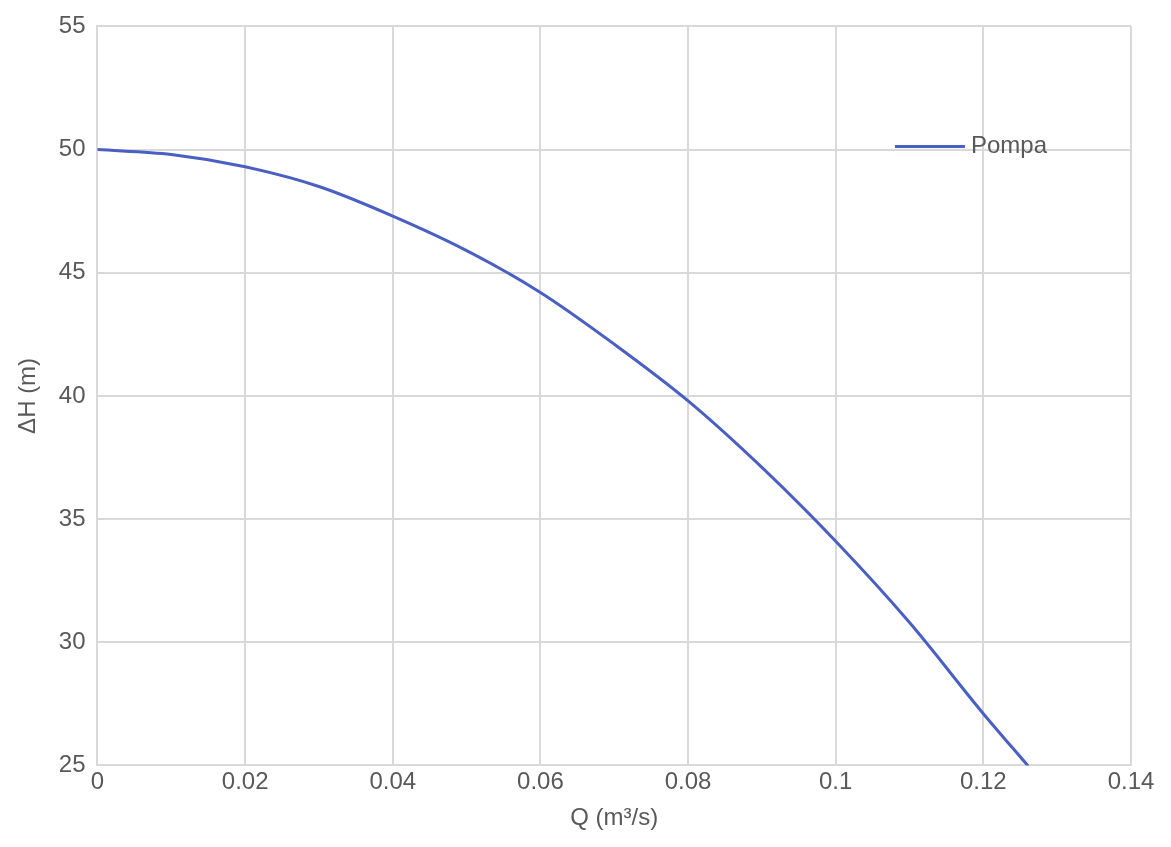  I want to click on x-tick-label: 0.06, so click(540, 781).